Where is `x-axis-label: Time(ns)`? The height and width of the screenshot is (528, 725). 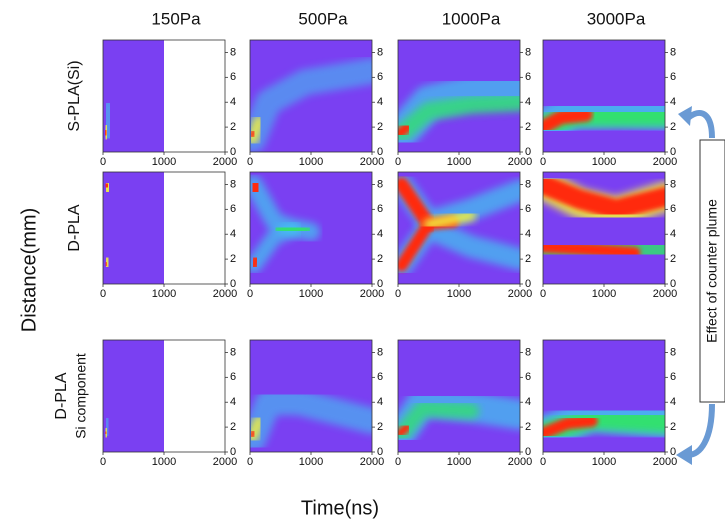 x-axis-label: Time(ns) is located at coordinates (340, 508).